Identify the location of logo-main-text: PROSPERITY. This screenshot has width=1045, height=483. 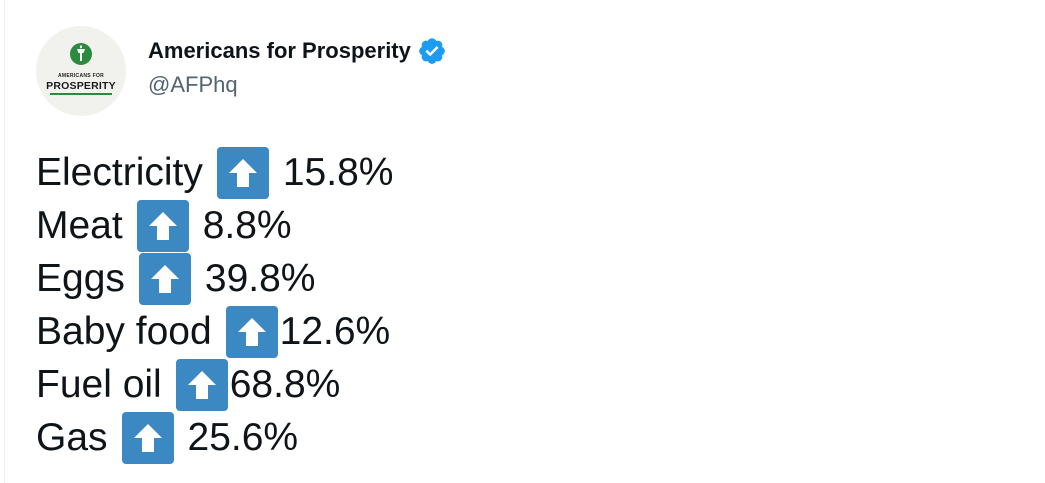
(81, 86).